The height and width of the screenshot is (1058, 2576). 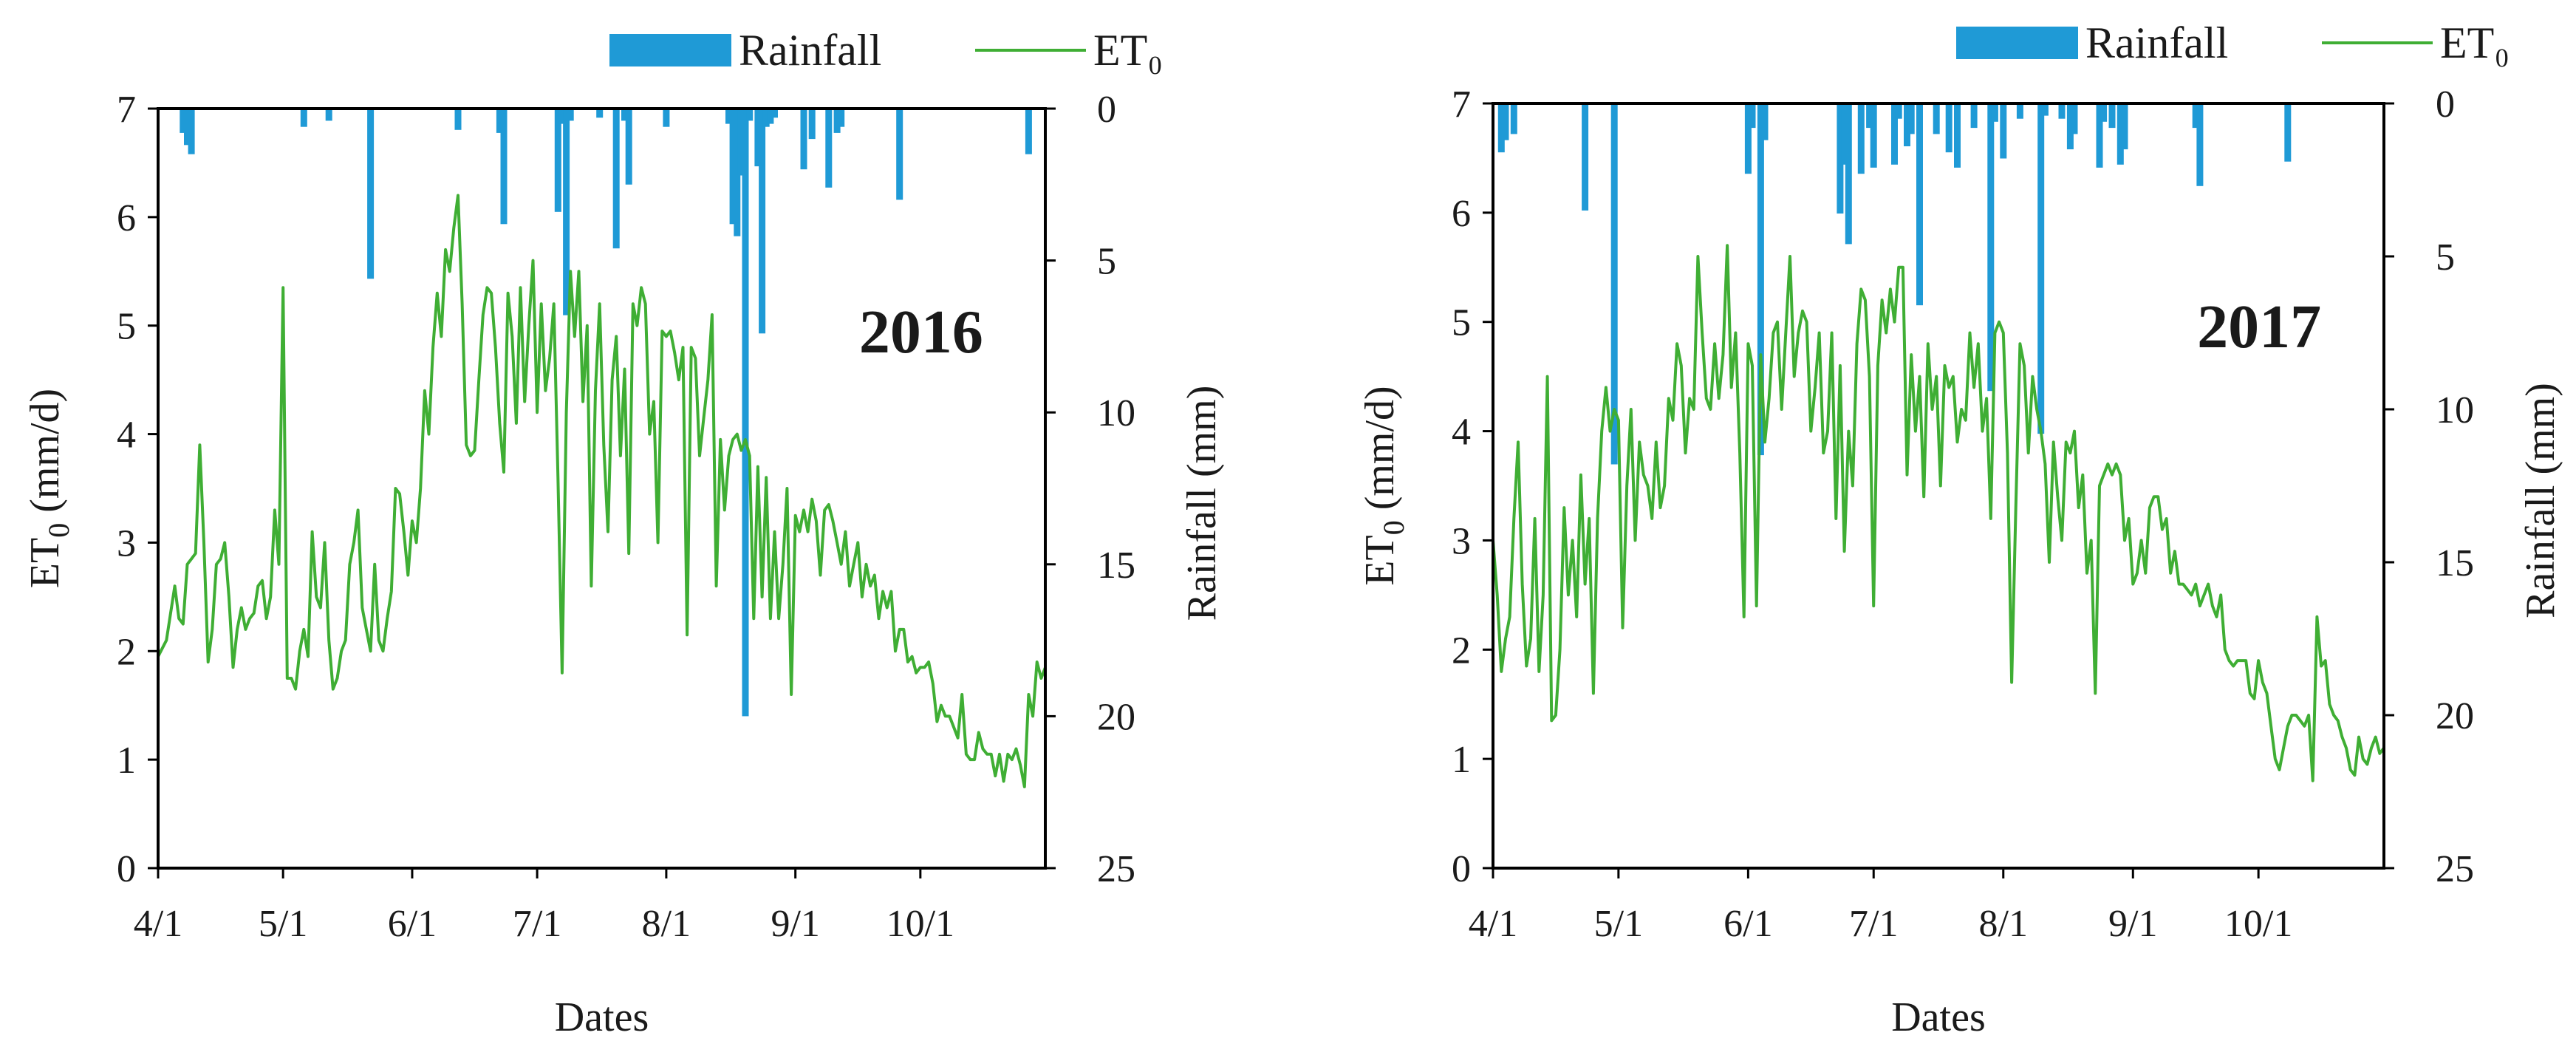 I want to click on legend-rainfall-swatch, so click(x=2017, y=43).